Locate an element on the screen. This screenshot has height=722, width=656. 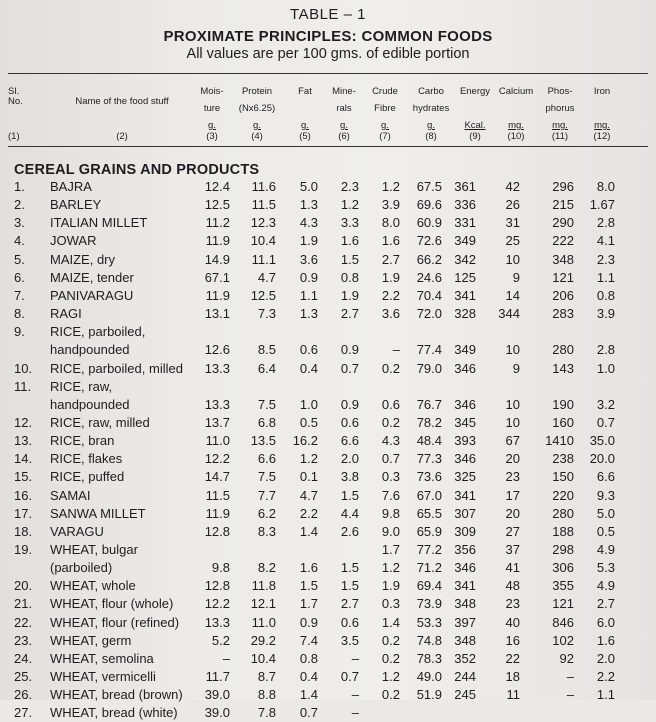
header-fibre-line1: Crude is located at coordinates (385, 91).